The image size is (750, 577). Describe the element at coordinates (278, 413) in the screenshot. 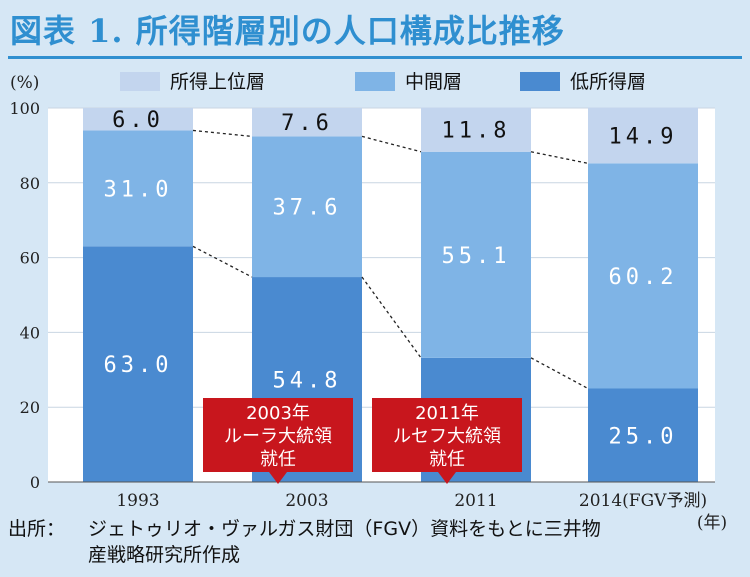

I see `callout-text: 2003年` at that location.